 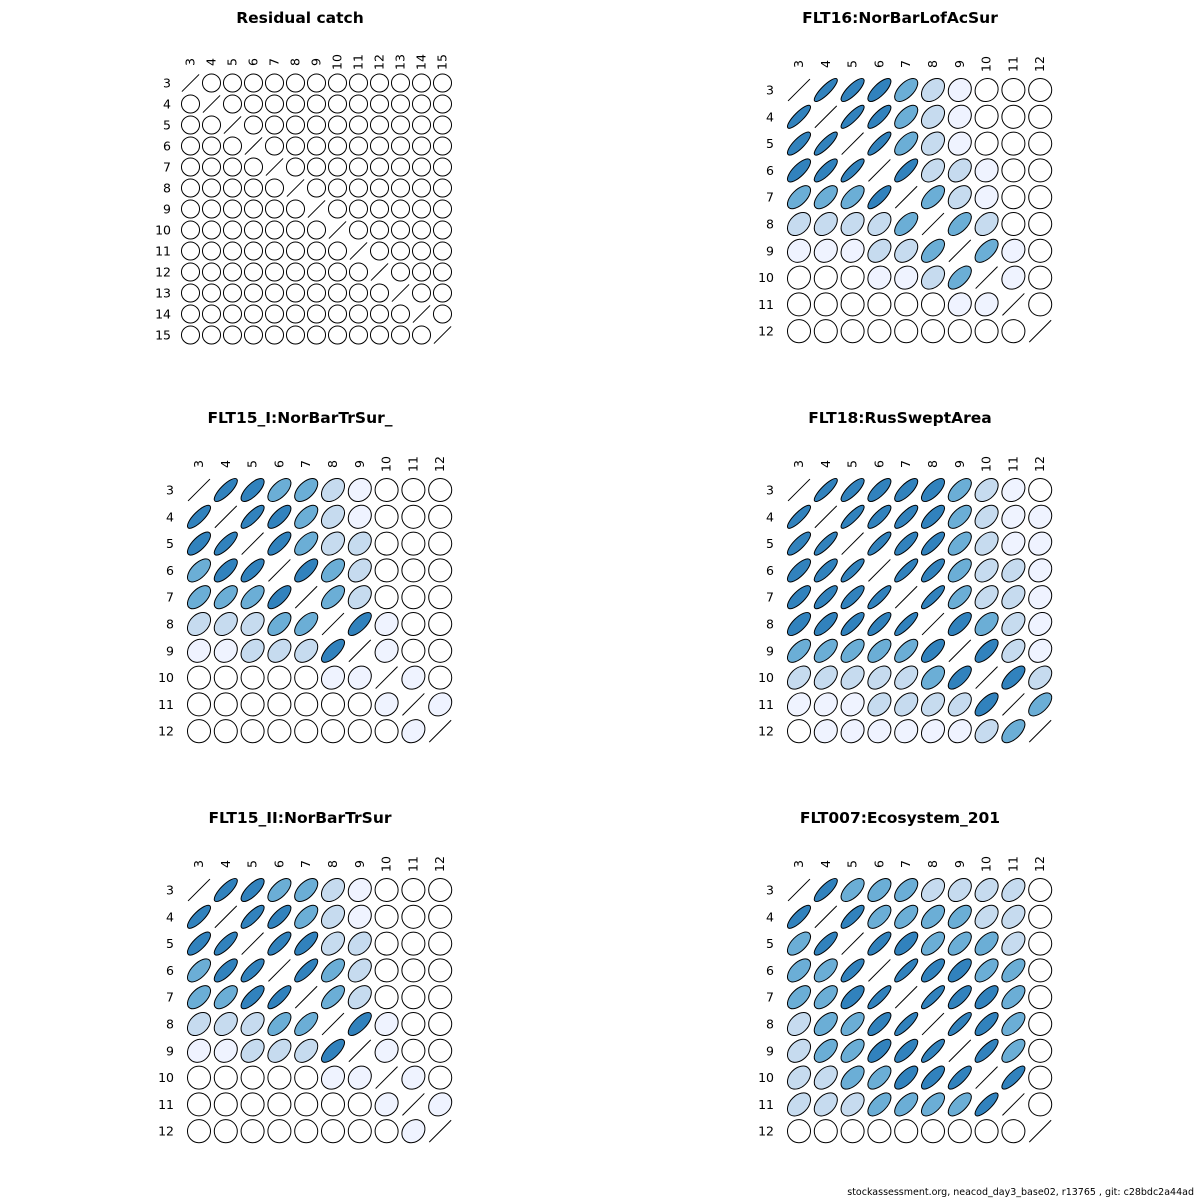 I want to click on column-label: 12, so click(x=439, y=464).